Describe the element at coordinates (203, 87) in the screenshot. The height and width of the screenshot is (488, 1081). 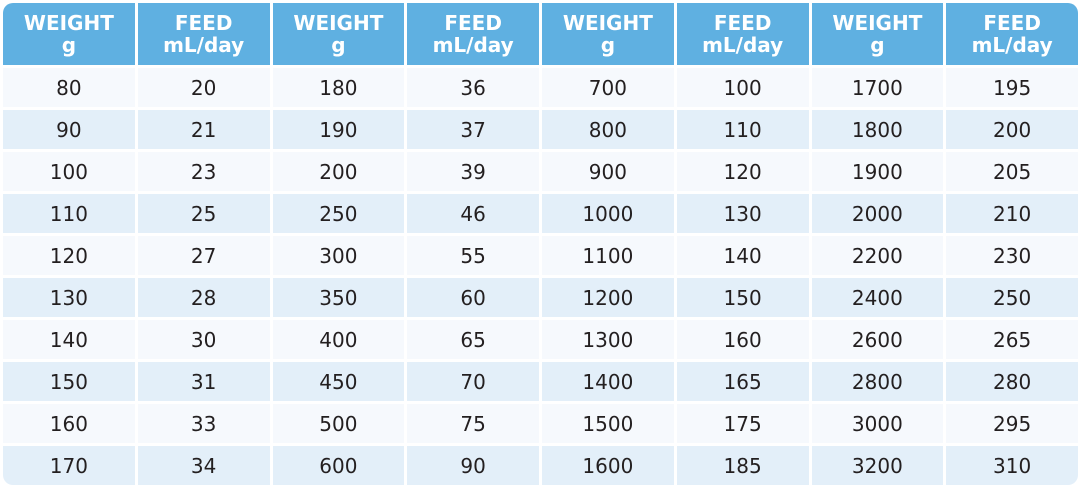
I see `table-cell: 20` at that location.